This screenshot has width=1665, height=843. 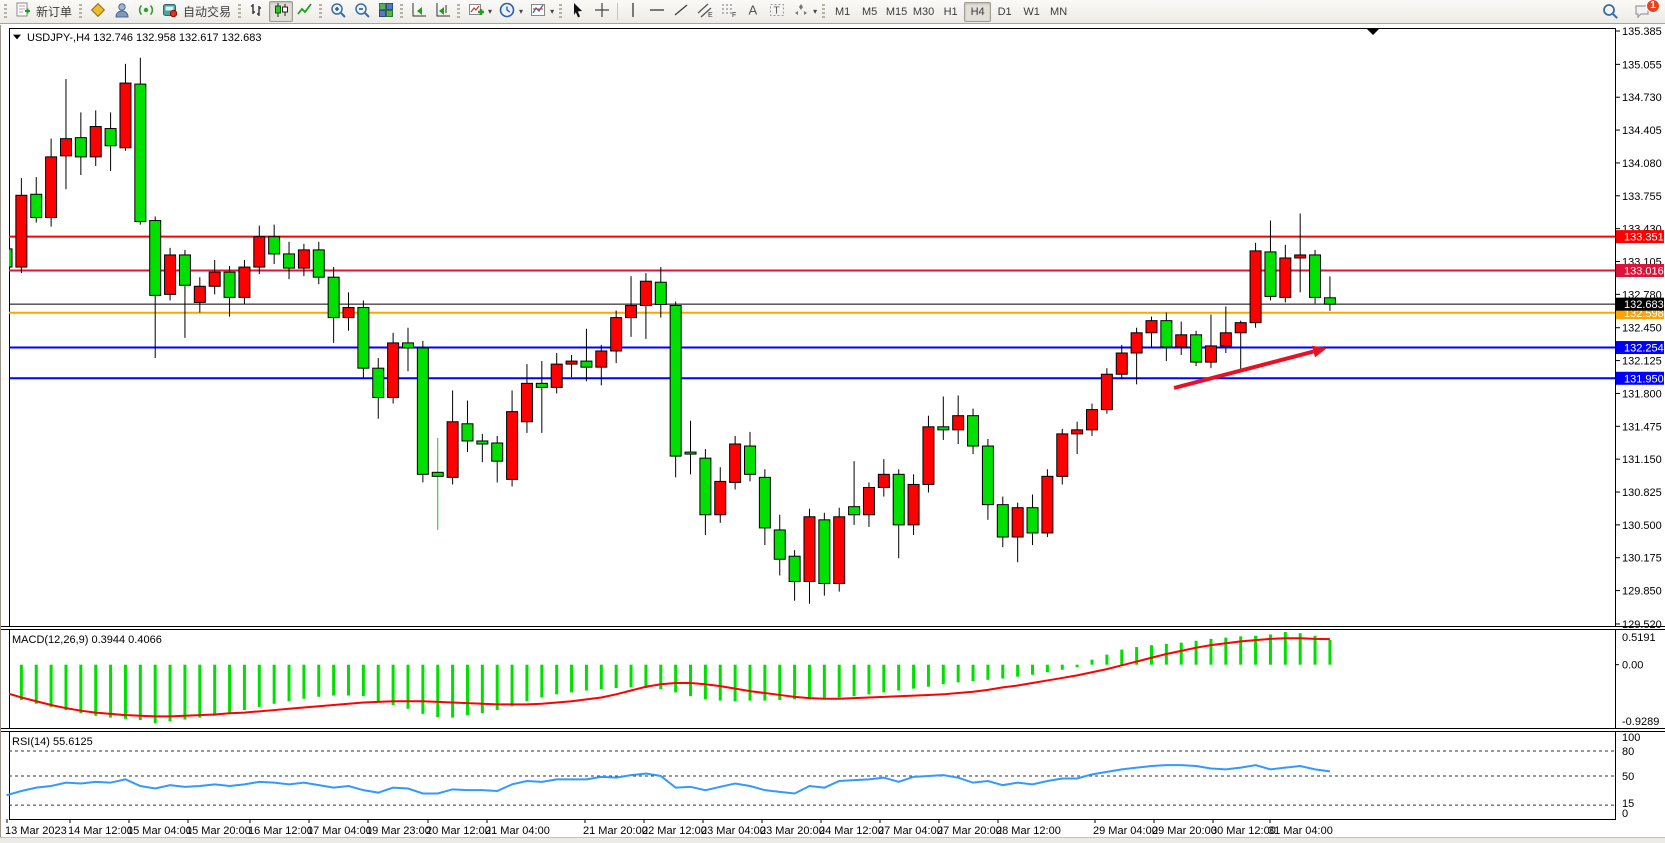 I want to click on signal-button, so click(x=146, y=11).